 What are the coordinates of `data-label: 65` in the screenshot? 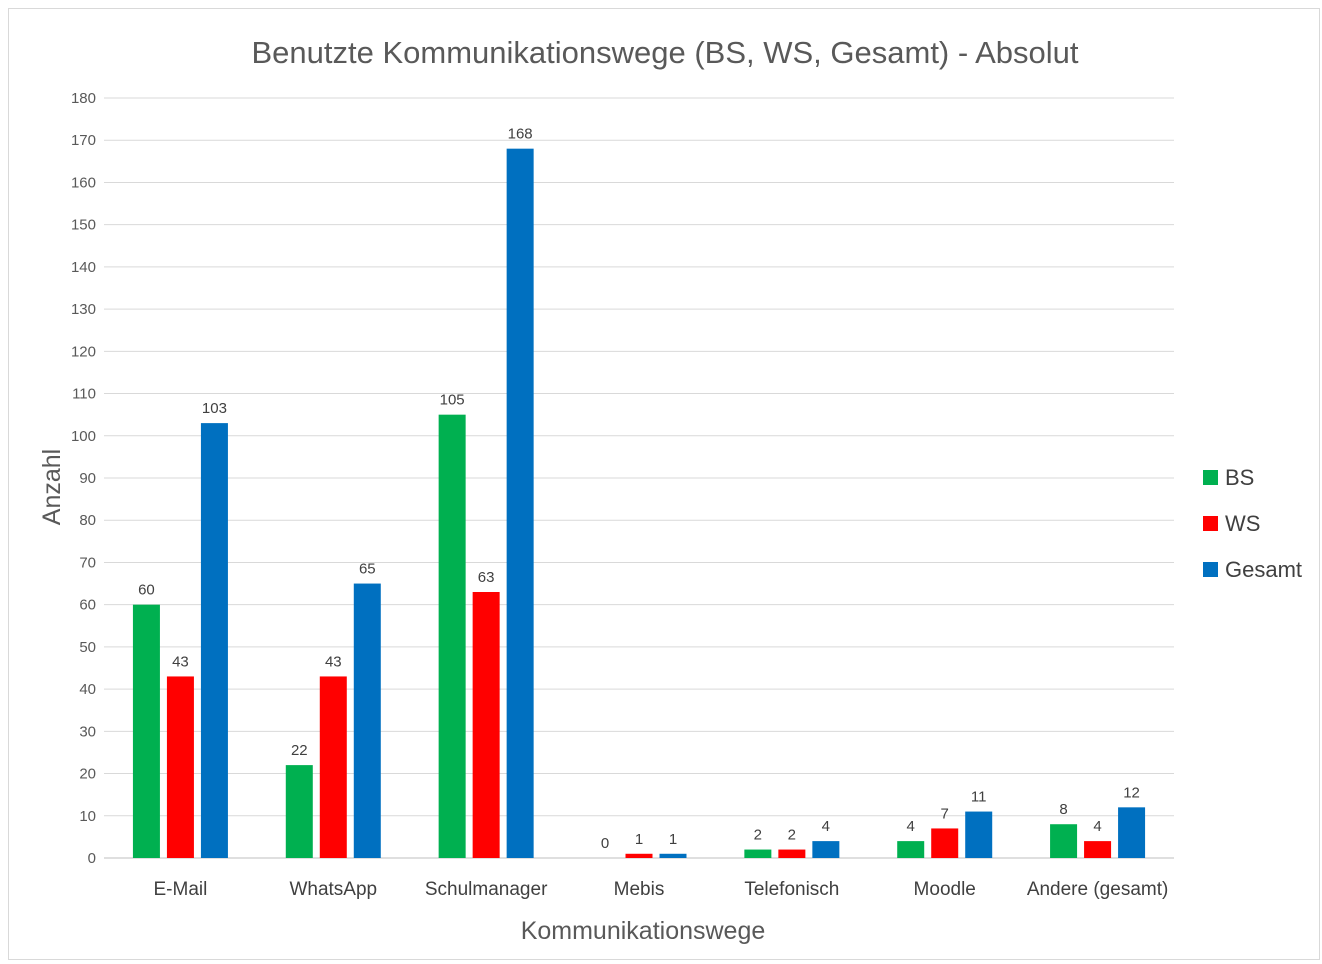 It's located at (367, 569).